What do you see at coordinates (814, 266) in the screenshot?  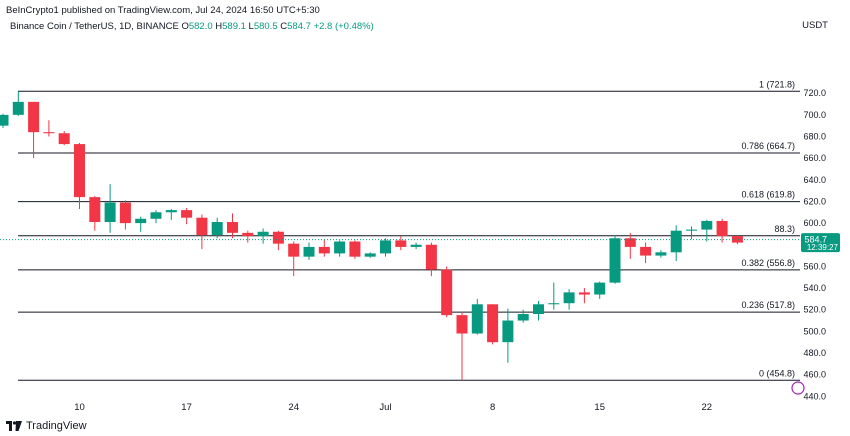 I see `y-tick-label: 560.0` at bounding box center [814, 266].